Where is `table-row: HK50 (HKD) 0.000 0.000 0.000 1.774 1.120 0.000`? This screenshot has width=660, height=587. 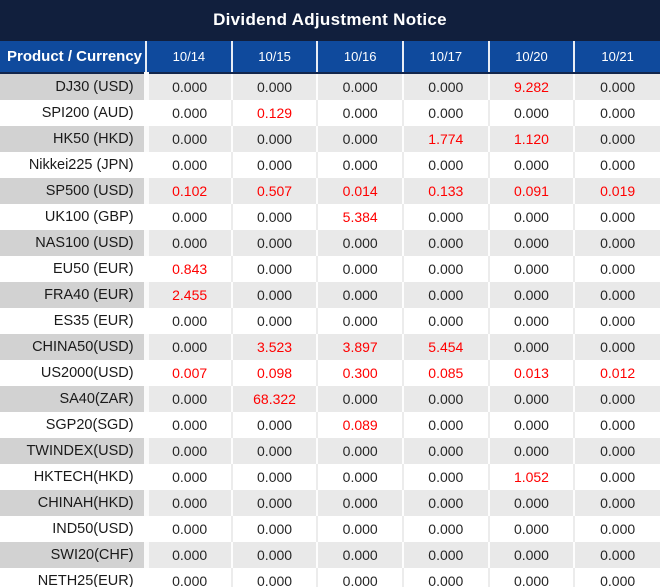
table-row: HK50 (HKD) 0.000 0.000 0.000 1.774 1.120 0.000 is located at coordinates (330, 139).